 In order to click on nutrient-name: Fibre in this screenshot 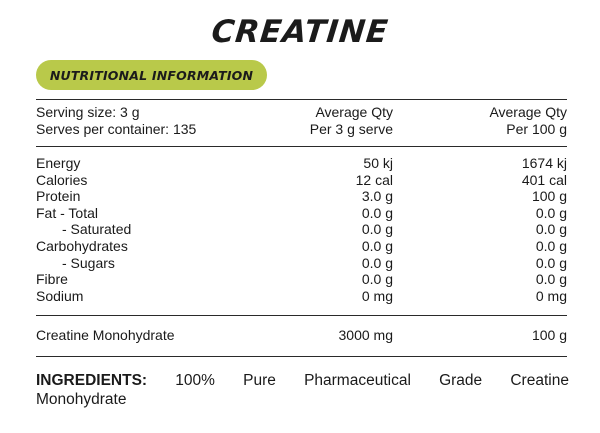, I will do `click(52, 279)`.